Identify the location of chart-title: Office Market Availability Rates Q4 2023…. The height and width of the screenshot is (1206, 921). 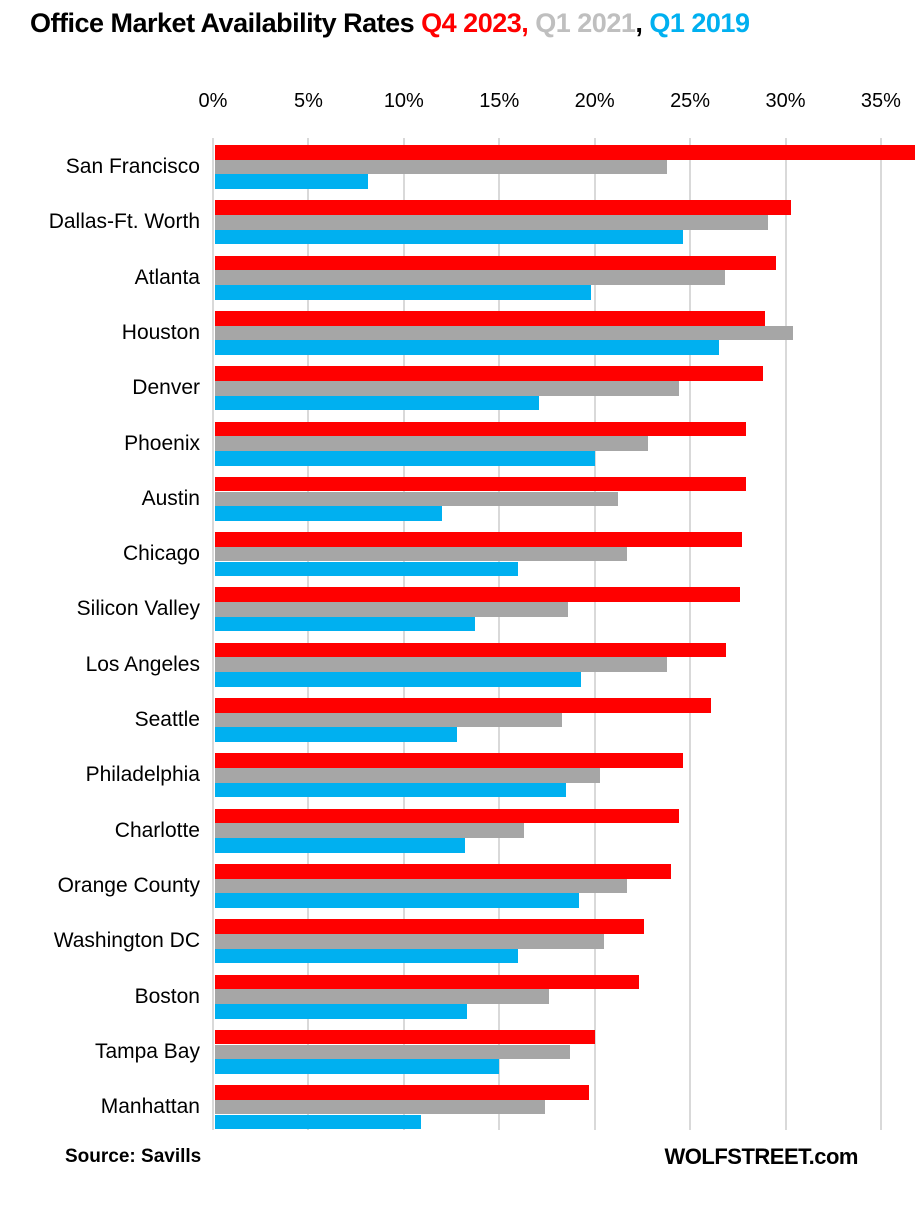
(390, 23).